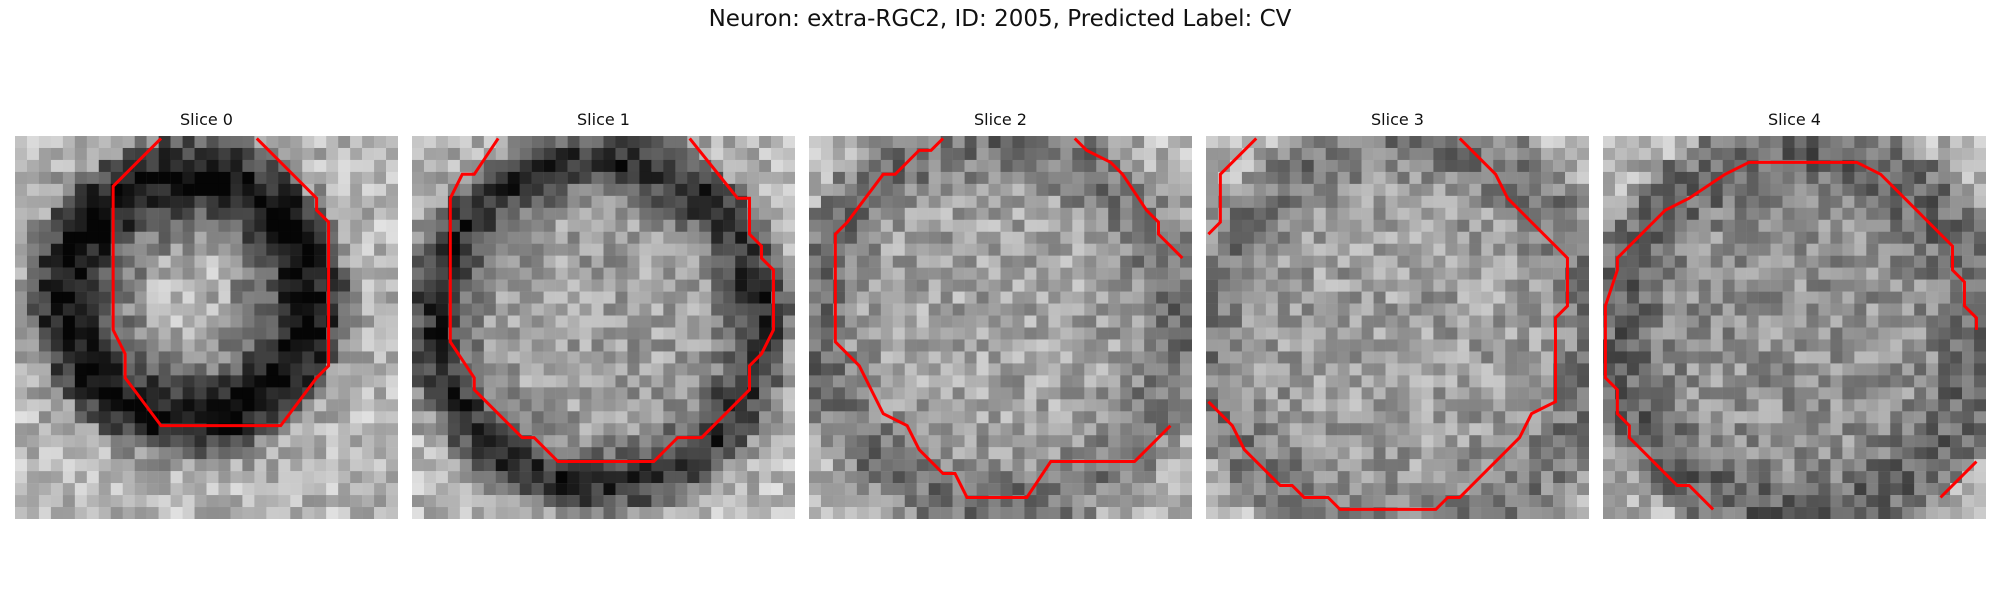 The width and height of the screenshot is (2000, 600). I want to click on slice-panel-0: Slice 0, so click(206, 313).